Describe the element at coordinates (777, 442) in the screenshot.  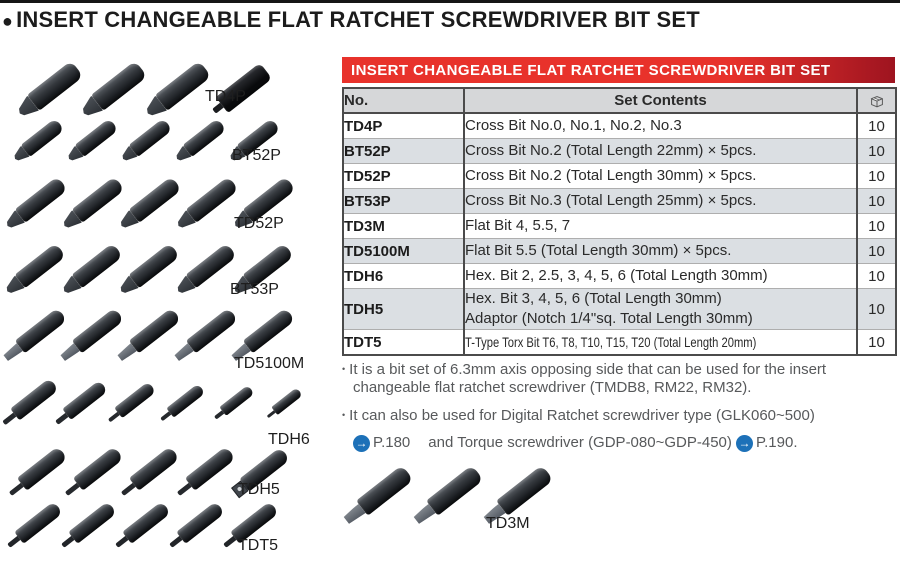
I see `page-ref-190: P.190.` at that location.